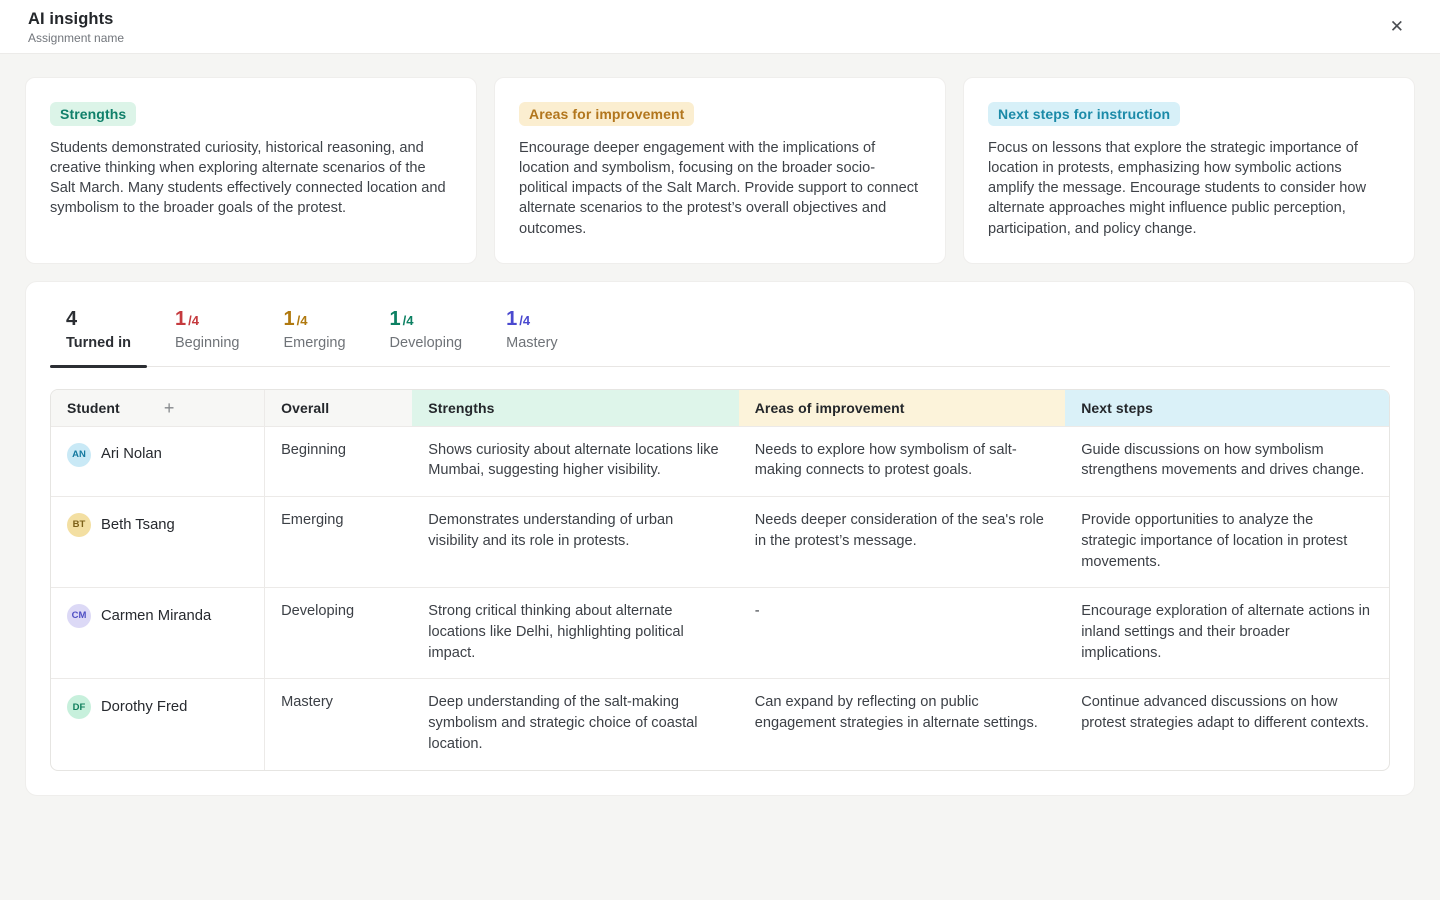 This screenshot has height=900, width=1440. Describe the element at coordinates (339, 723) in the screenshot. I see `overall-cell: Mastery` at that location.